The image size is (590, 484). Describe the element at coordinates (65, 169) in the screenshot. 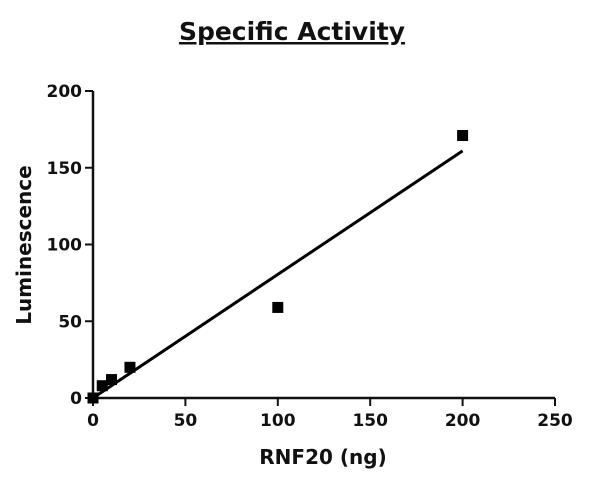

I see `y-tick-label: 150` at that location.